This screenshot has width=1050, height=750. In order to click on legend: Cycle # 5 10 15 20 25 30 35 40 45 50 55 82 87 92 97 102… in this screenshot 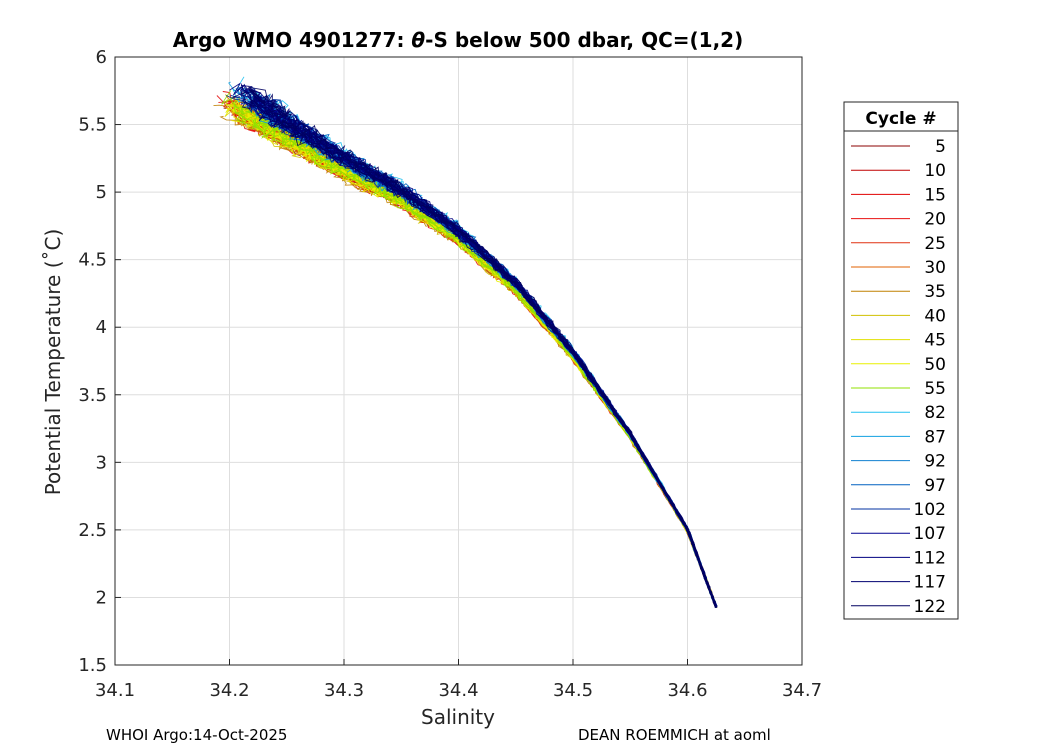, I will do `click(901, 360)`.